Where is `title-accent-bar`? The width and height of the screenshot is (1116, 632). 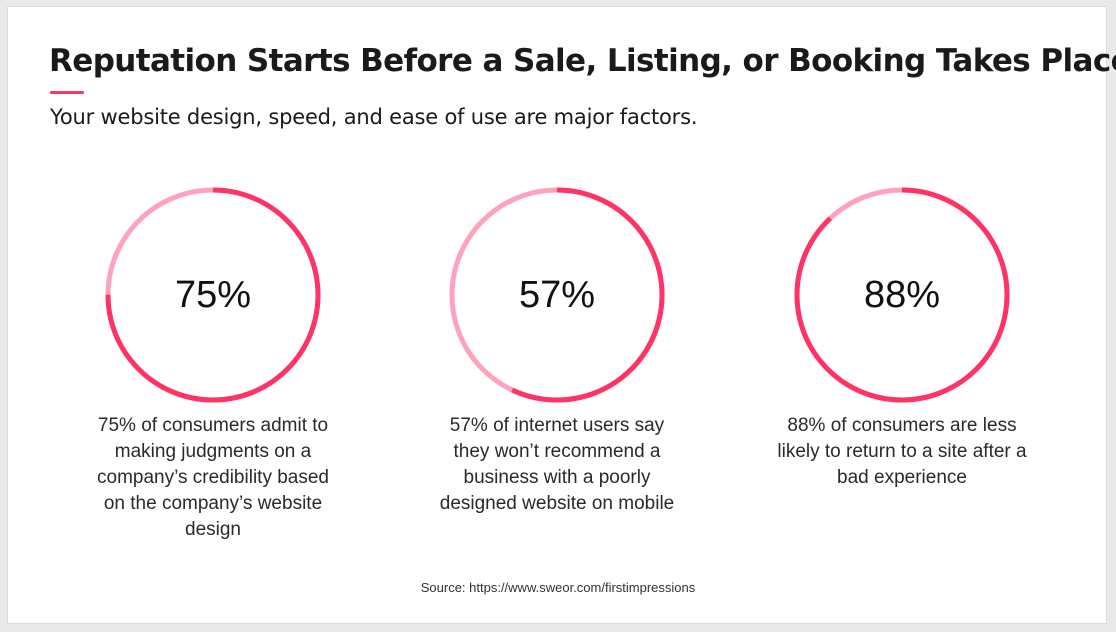
title-accent-bar is located at coordinates (67, 92).